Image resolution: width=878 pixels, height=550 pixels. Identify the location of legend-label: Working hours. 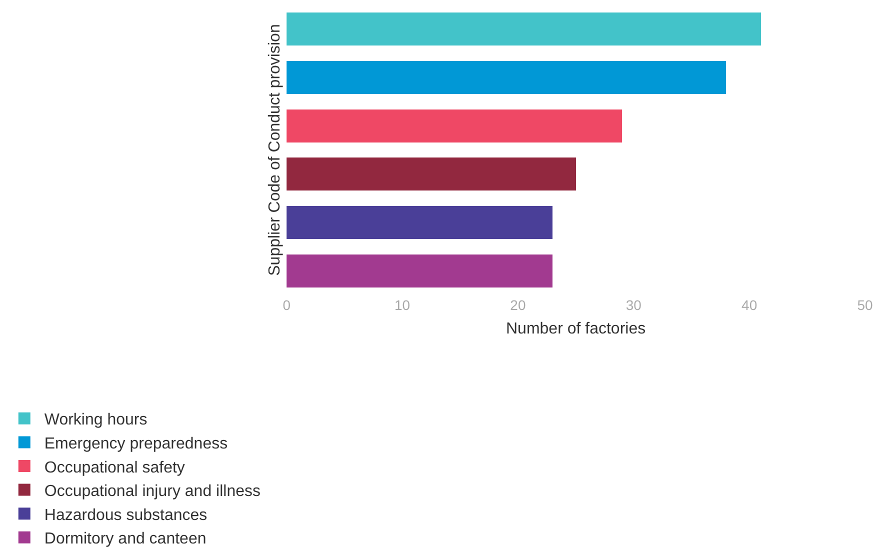
(96, 420).